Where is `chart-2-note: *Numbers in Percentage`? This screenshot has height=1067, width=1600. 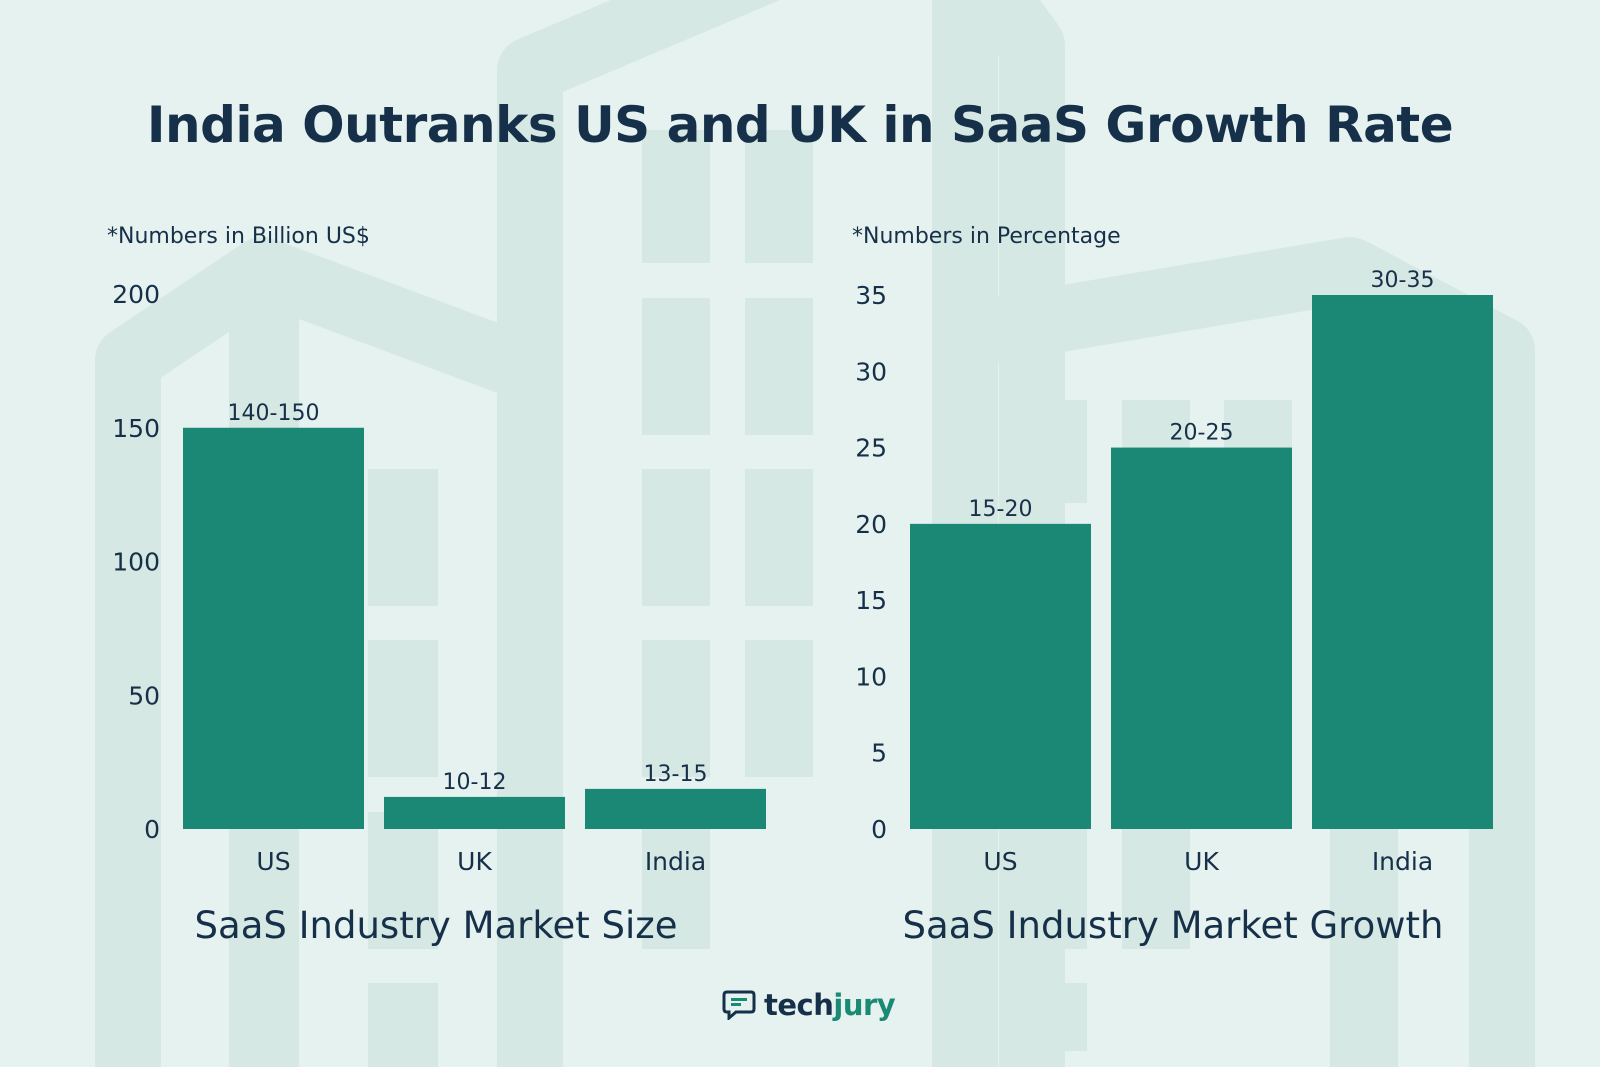
chart-2-note: *Numbers in Percentage is located at coordinates (986, 236).